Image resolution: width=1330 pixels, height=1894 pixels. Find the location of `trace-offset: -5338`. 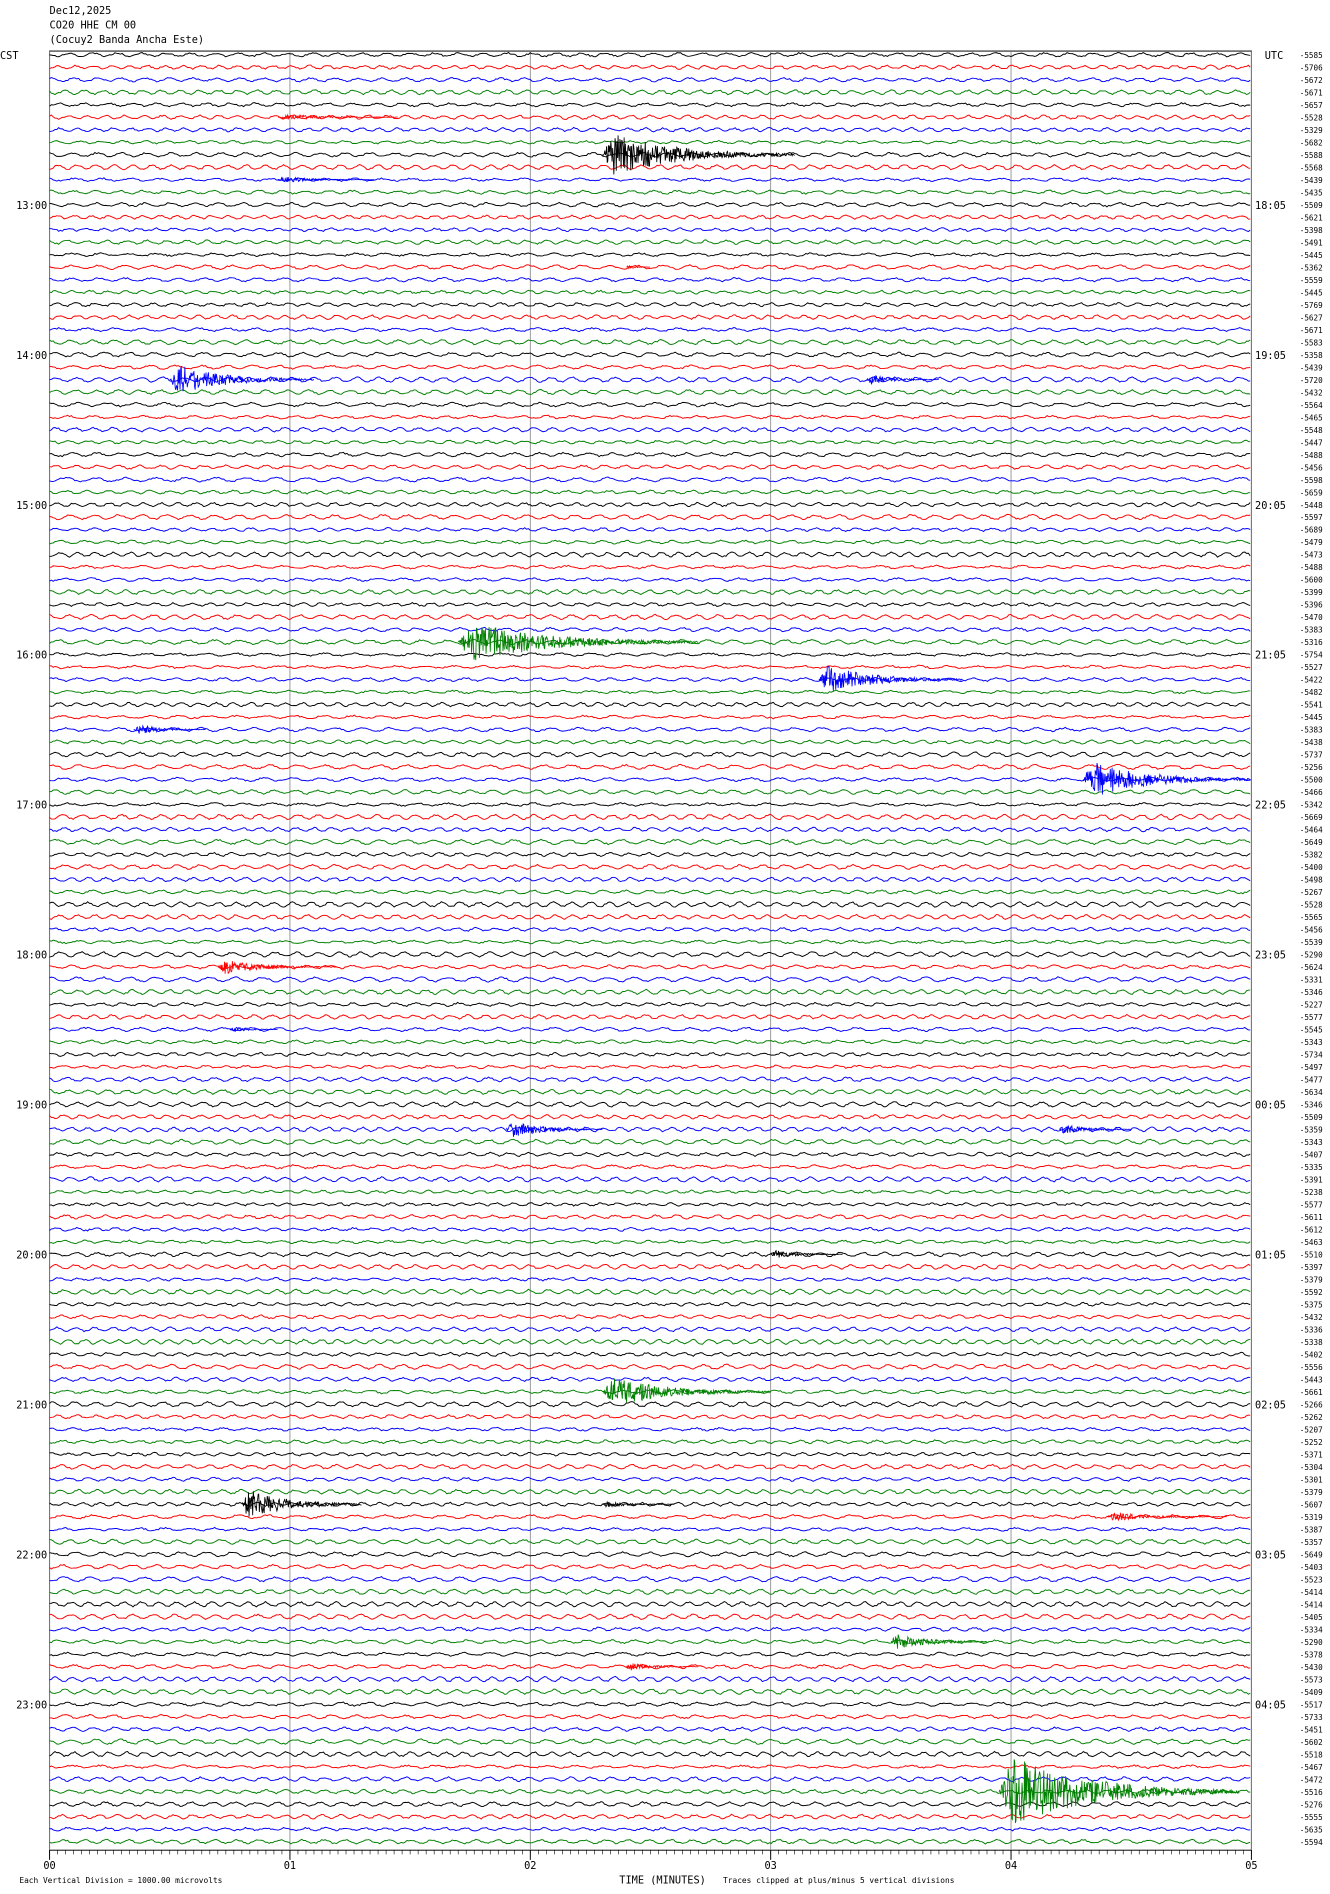

trace-offset: -5338 is located at coordinates (1311, 1342).